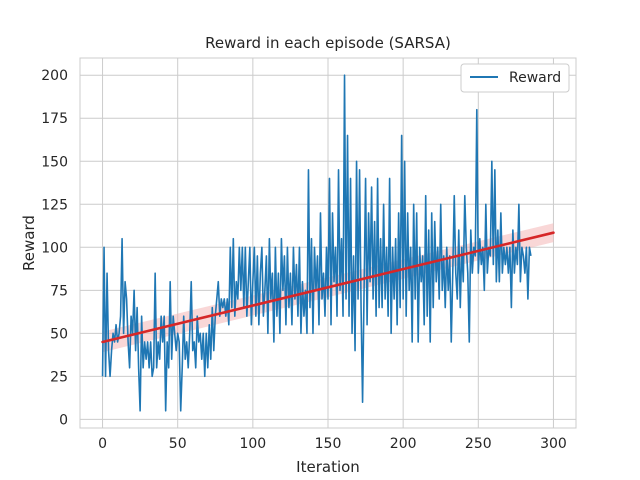 The image size is (640, 480). Describe the element at coordinates (59, 377) in the screenshot. I see `y-tick-label: 25` at that location.